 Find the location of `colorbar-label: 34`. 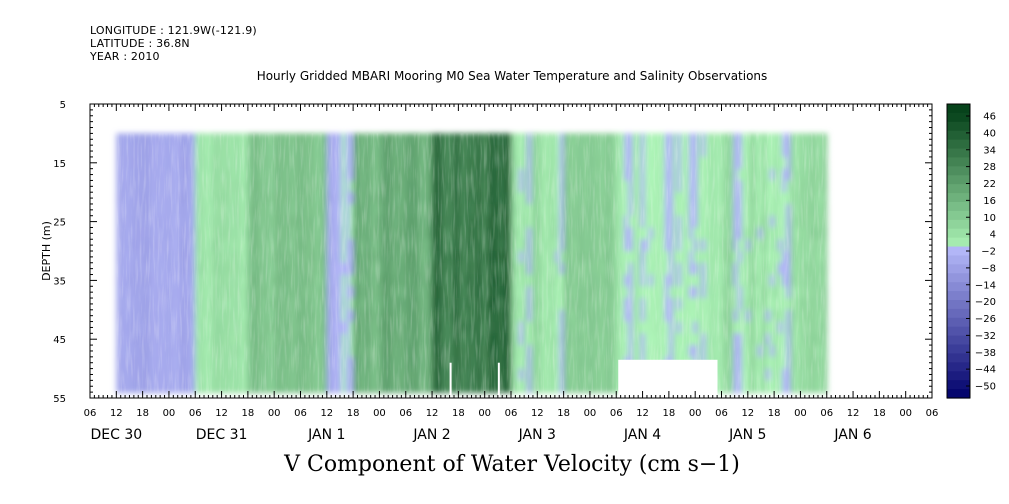

colorbar-label: 34 is located at coordinates (989, 150).